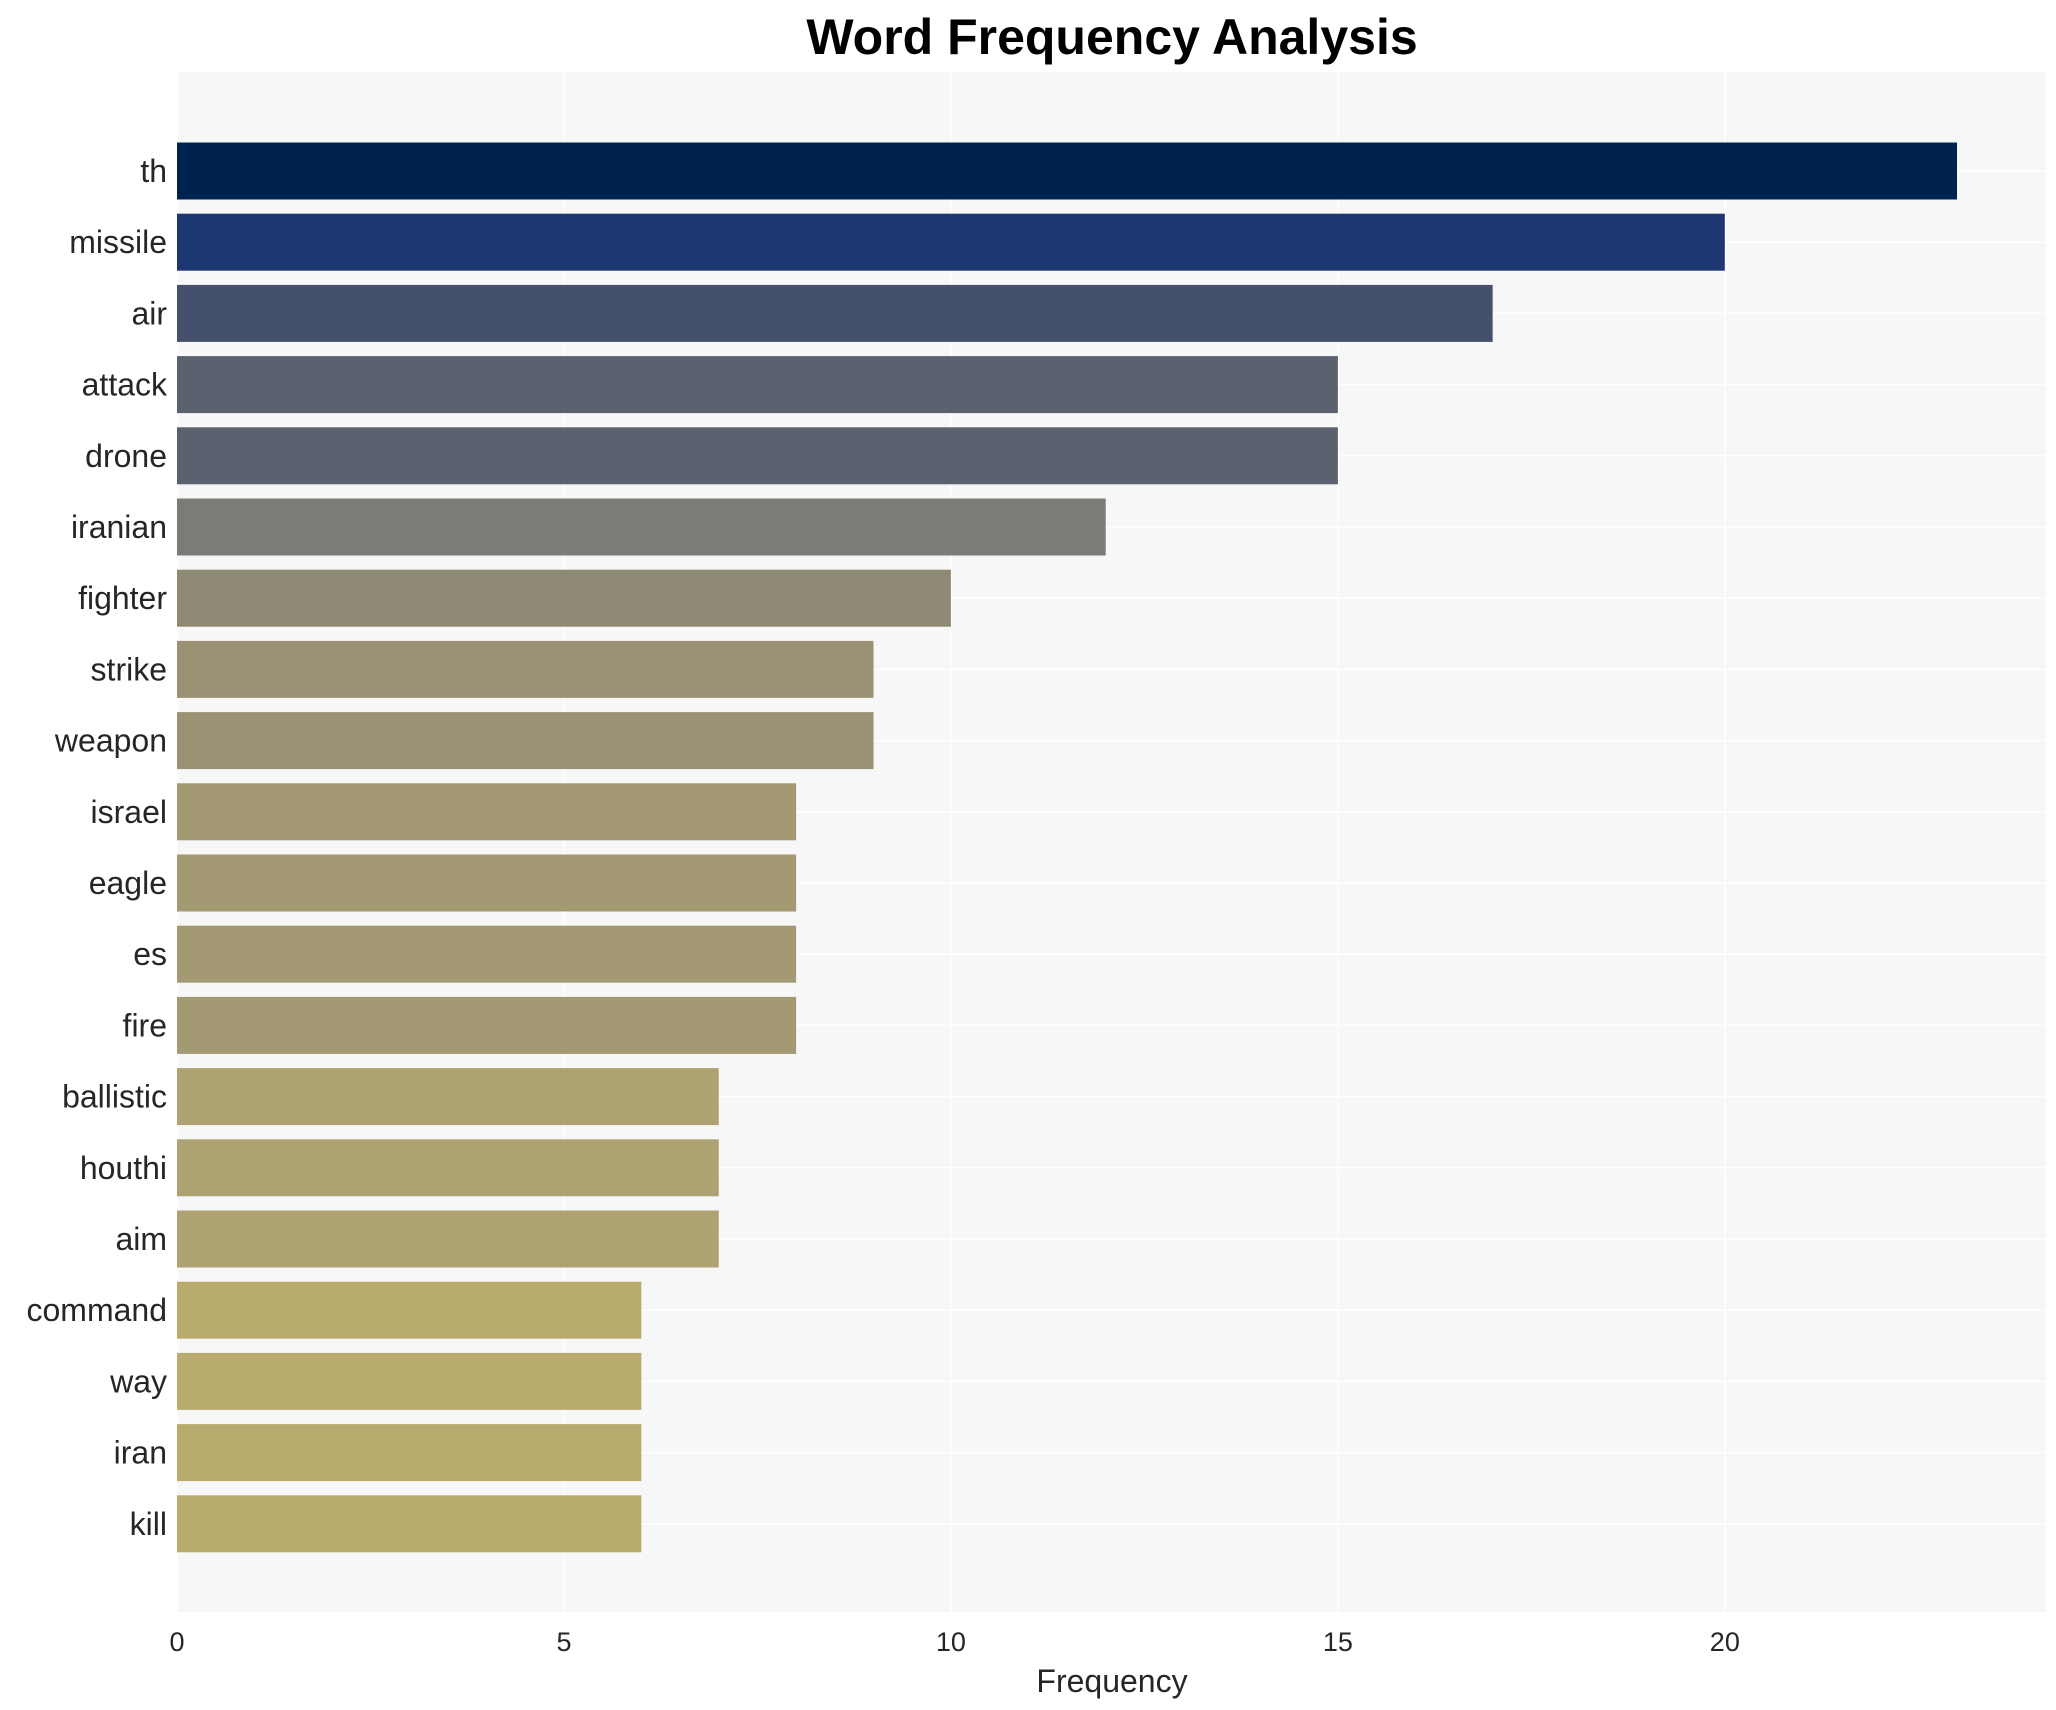  What do you see at coordinates (563, 1642) in the screenshot?
I see `x-tick-label: 5` at bounding box center [563, 1642].